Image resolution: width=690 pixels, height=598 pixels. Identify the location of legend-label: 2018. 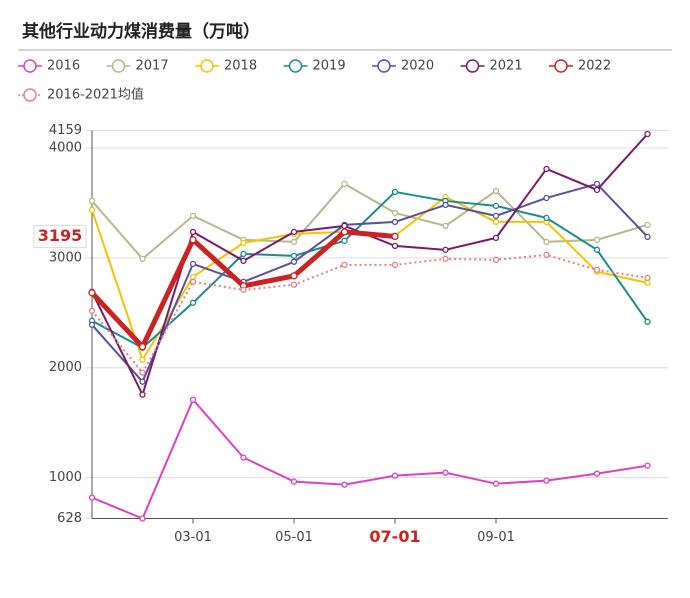
(240, 66).